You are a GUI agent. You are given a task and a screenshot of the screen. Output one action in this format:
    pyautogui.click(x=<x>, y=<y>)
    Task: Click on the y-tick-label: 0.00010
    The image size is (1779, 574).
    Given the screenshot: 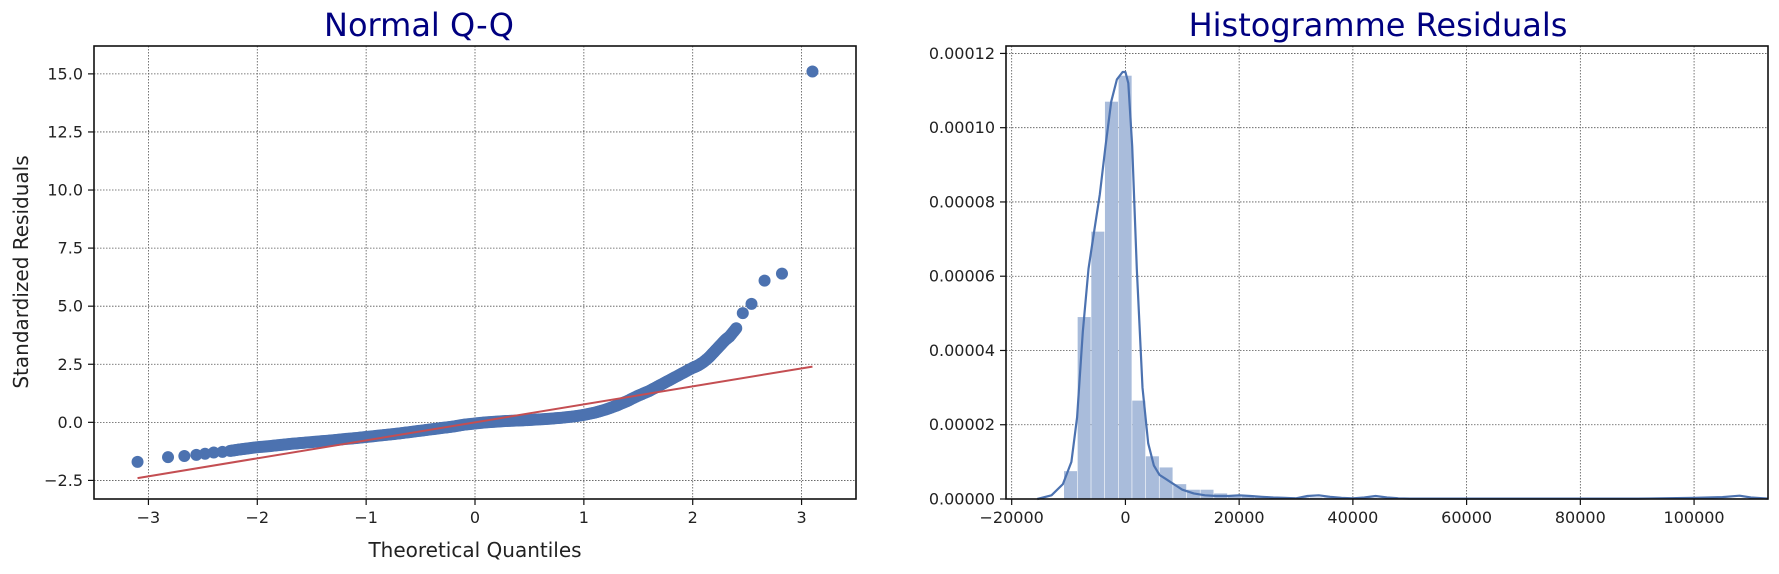 What is the action you would take?
    pyautogui.click(x=962, y=127)
    